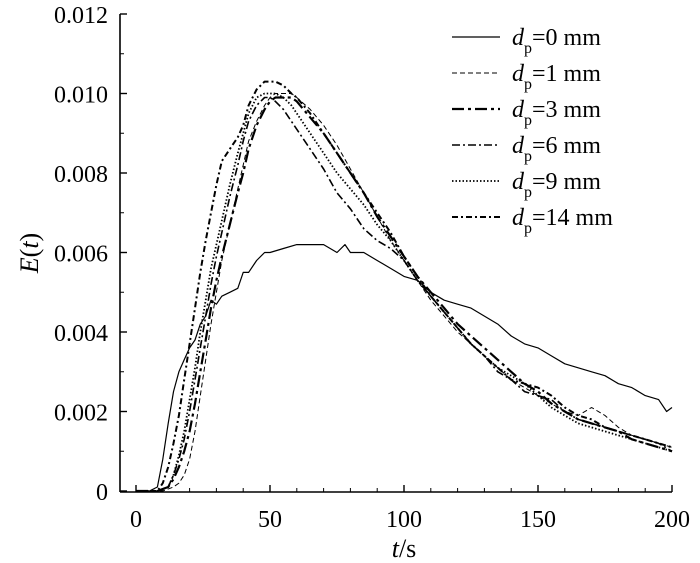  I want to click on legend-entry-5: dp=14 mm, so click(562, 221).